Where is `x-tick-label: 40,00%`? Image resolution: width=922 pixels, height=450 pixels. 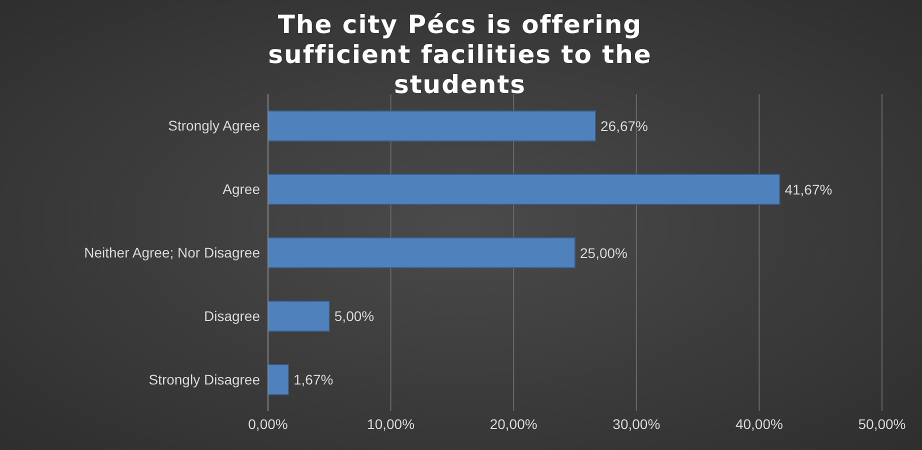
x-tick-label: 40,00% is located at coordinates (759, 424).